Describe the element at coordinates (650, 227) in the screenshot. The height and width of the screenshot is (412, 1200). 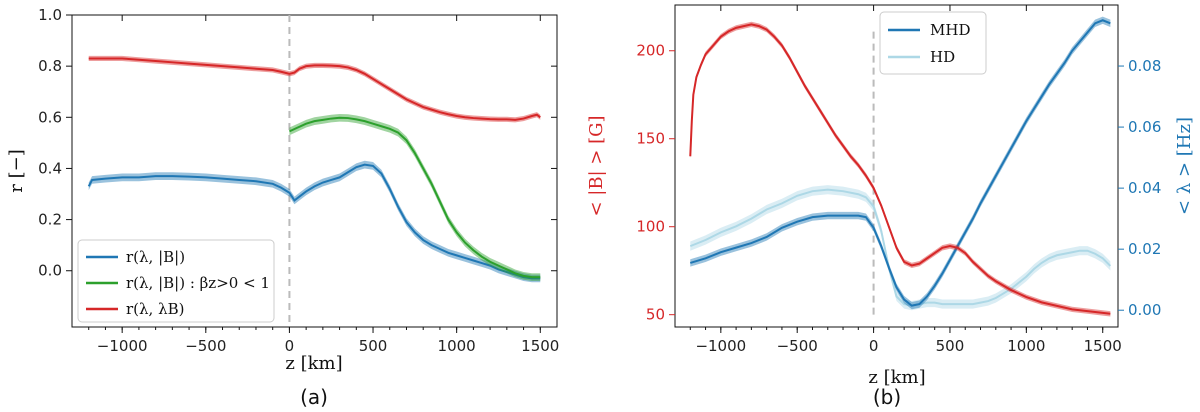
I see `y-left-tick-label: 100` at that location.